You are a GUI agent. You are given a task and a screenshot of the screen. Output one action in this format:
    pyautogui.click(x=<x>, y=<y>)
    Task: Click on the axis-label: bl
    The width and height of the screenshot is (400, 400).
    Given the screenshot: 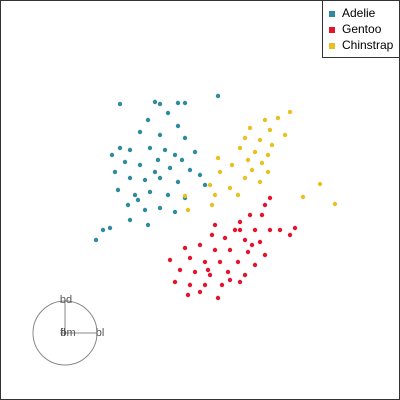 What is the action you would take?
    pyautogui.click(x=100, y=333)
    